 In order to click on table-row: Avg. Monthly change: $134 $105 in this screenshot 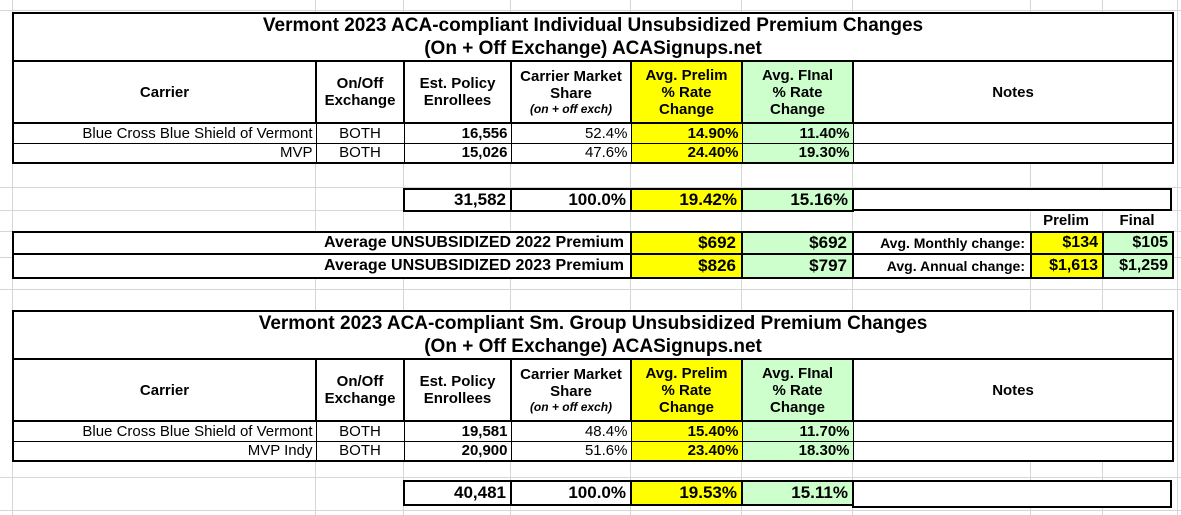, I will do `click(1013, 243)`.